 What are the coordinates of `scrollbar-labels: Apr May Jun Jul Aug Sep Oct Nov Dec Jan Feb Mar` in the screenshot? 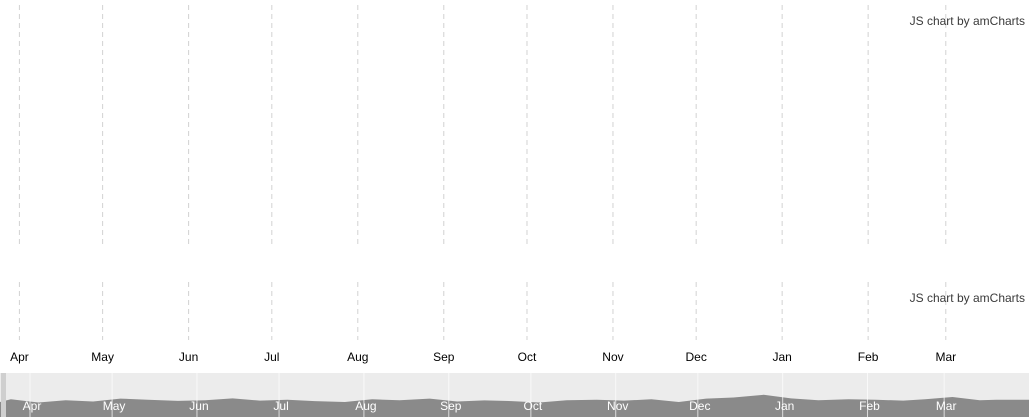 It's located at (490, 406).